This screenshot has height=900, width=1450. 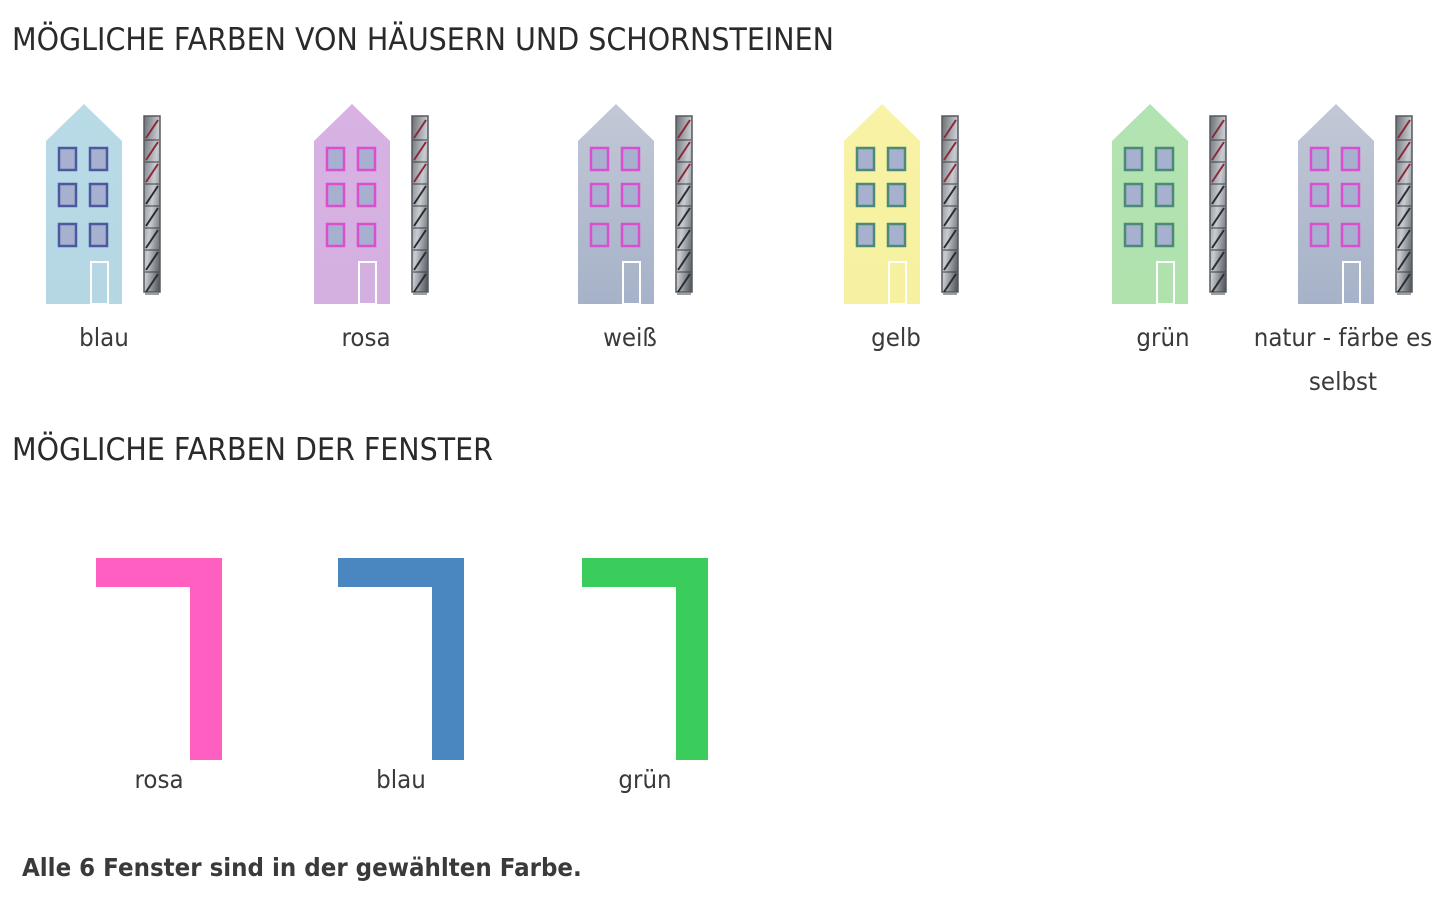 I want to click on window-option-green: grün, so click(x=655, y=680).